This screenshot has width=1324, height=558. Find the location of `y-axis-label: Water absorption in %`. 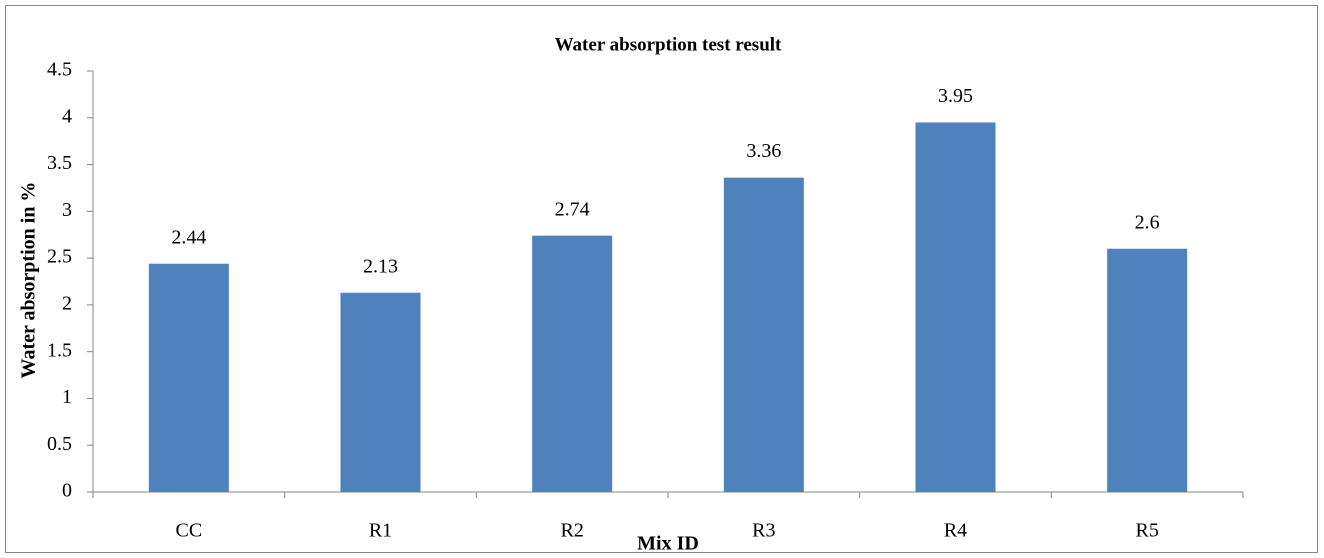

y-axis-label: Water absorption in % is located at coordinates (29, 280).